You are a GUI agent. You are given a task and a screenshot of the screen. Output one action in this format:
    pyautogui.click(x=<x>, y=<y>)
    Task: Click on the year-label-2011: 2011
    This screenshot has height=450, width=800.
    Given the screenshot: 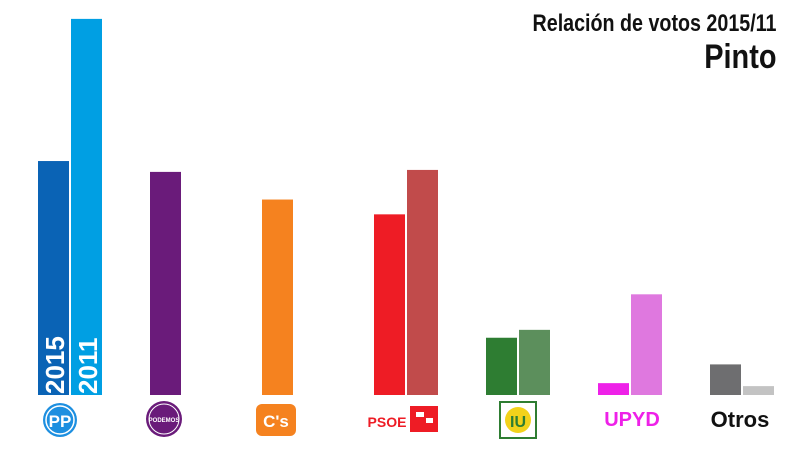 What is the action you would take?
    pyautogui.click(x=88, y=366)
    